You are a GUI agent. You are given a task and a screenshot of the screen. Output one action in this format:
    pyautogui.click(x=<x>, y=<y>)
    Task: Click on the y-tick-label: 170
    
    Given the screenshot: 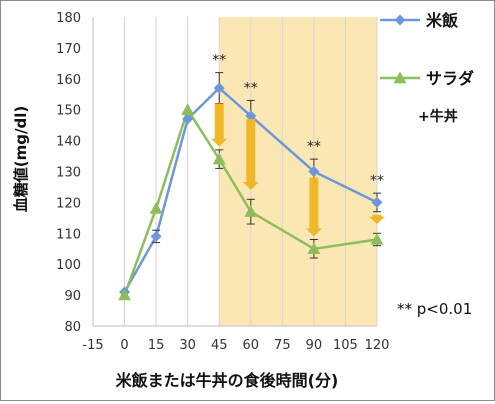 What is the action you would take?
    pyautogui.click(x=68, y=49)
    